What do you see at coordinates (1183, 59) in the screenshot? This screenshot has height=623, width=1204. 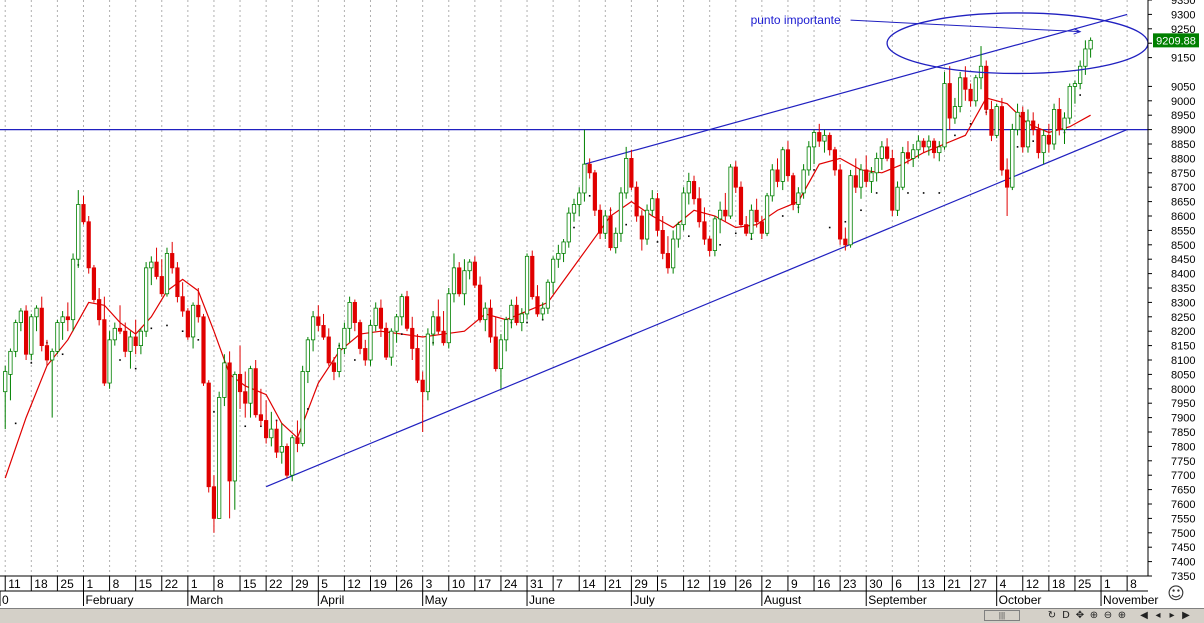 I see `price-tick-label: 9150` at bounding box center [1183, 59].